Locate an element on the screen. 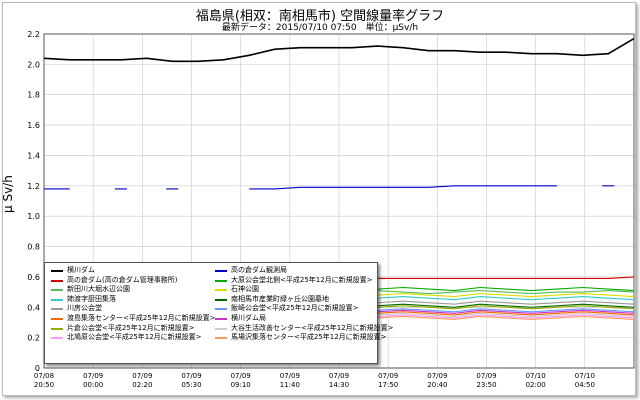  y-tick-label: 0.8 is located at coordinates (33, 247).